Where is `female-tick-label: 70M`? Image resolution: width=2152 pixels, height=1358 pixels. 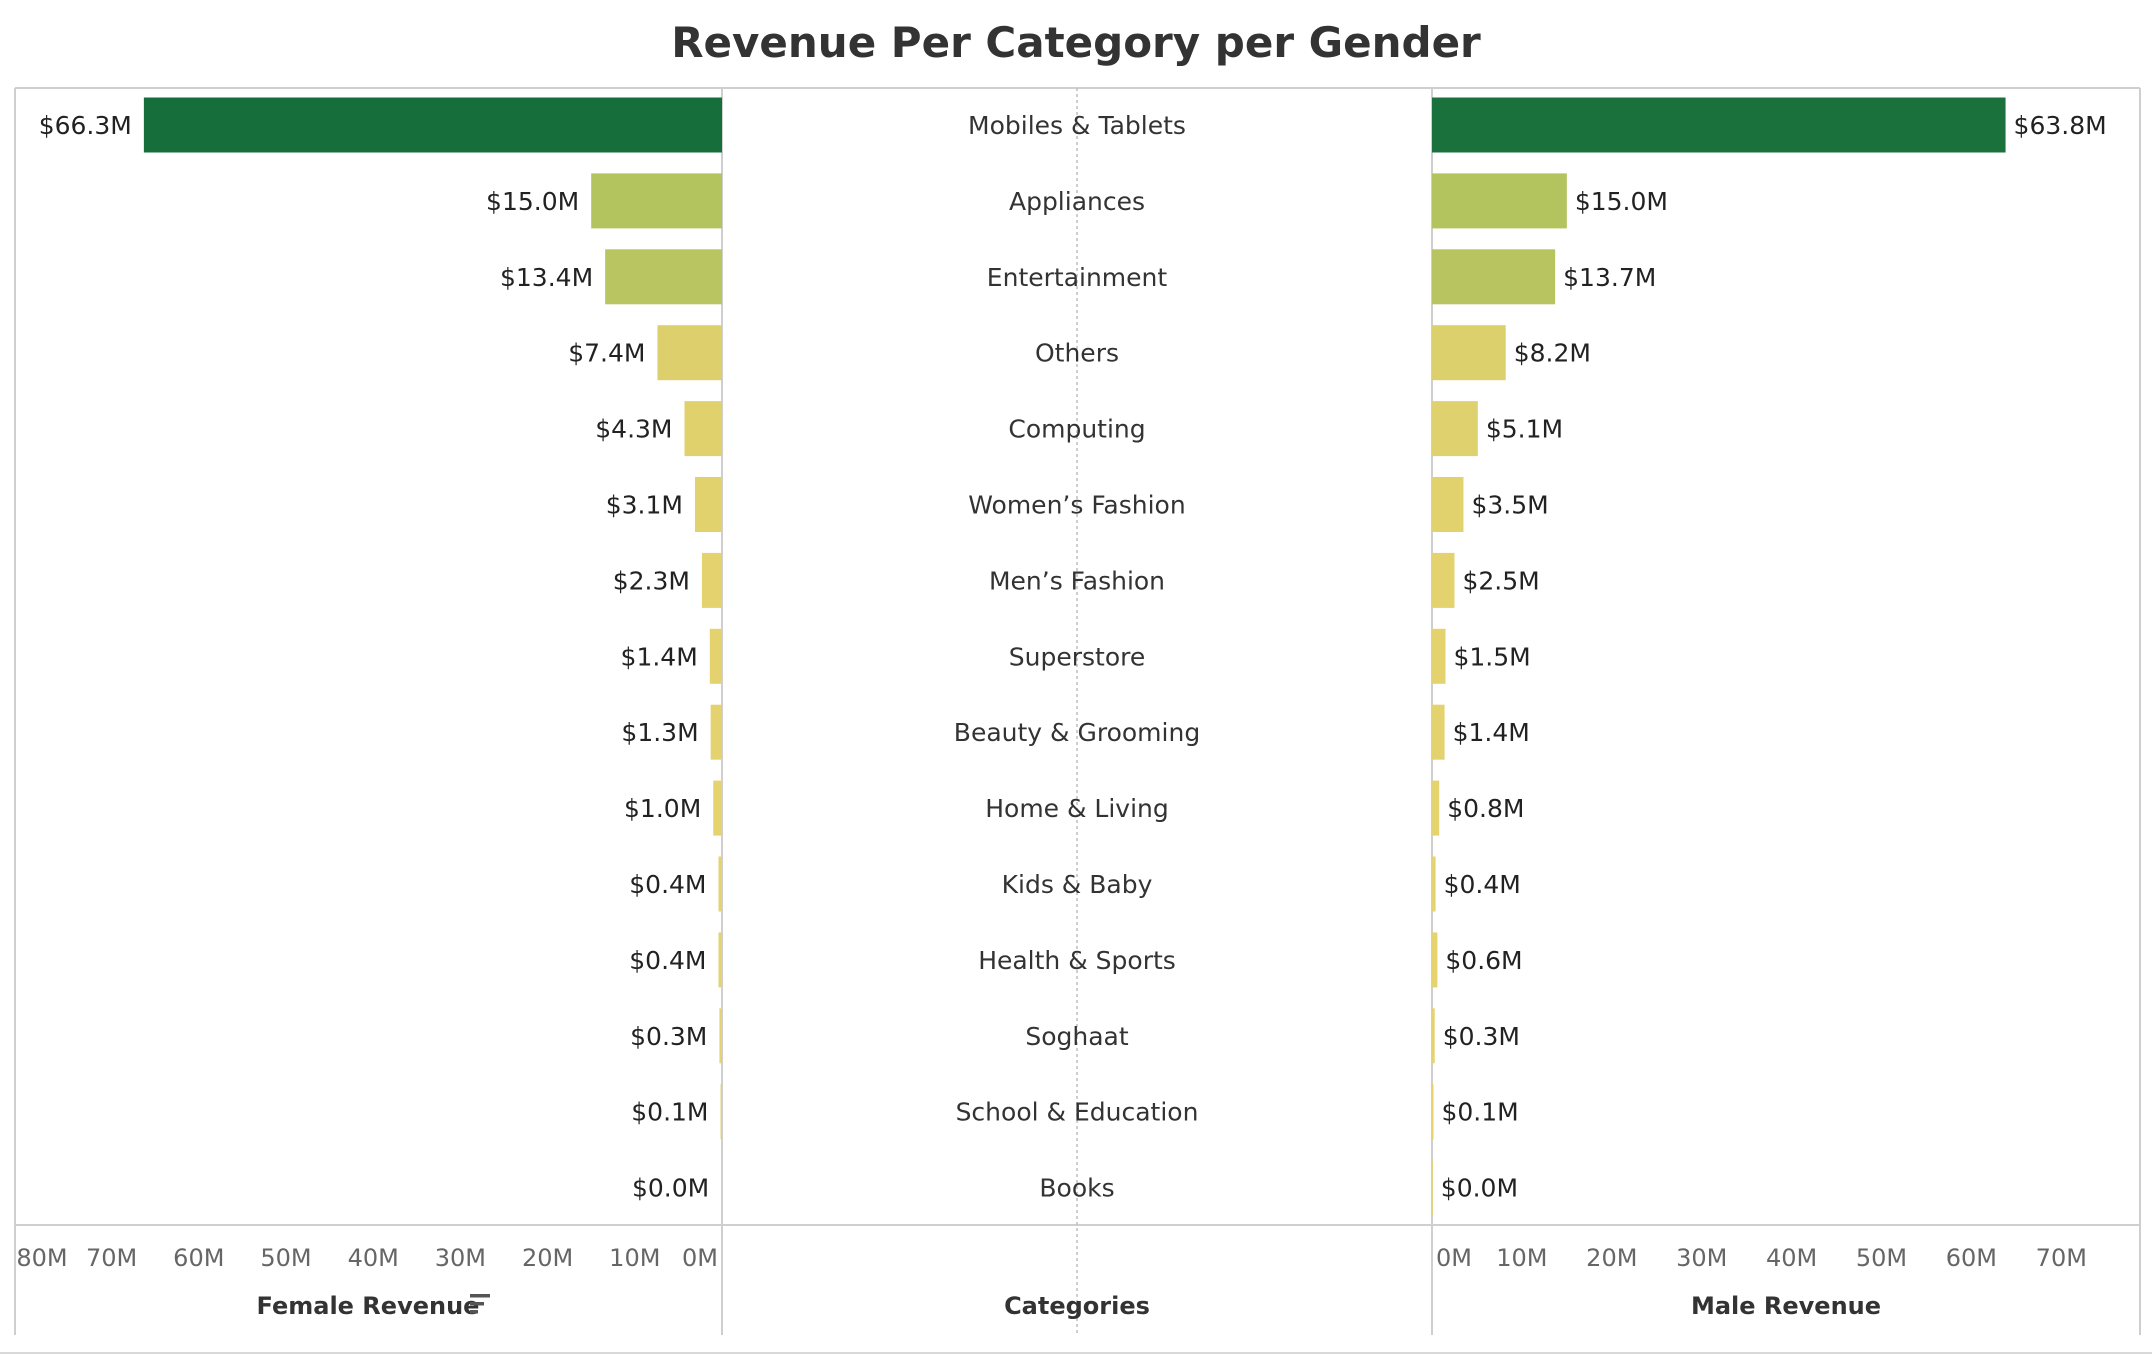 female-tick-label: 70M is located at coordinates (111, 1258).